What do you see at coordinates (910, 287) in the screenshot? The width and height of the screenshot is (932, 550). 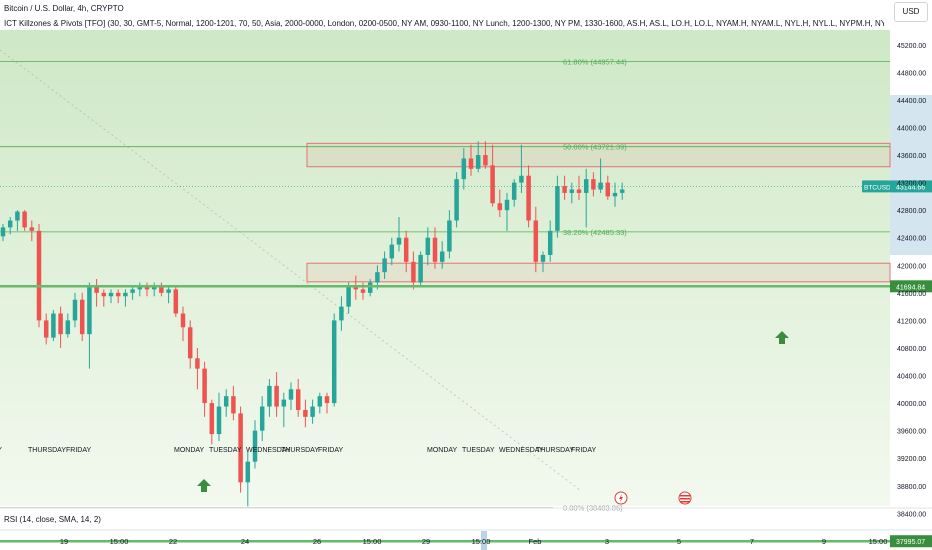 I see `price-line-label: 41694.84` at bounding box center [910, 287].